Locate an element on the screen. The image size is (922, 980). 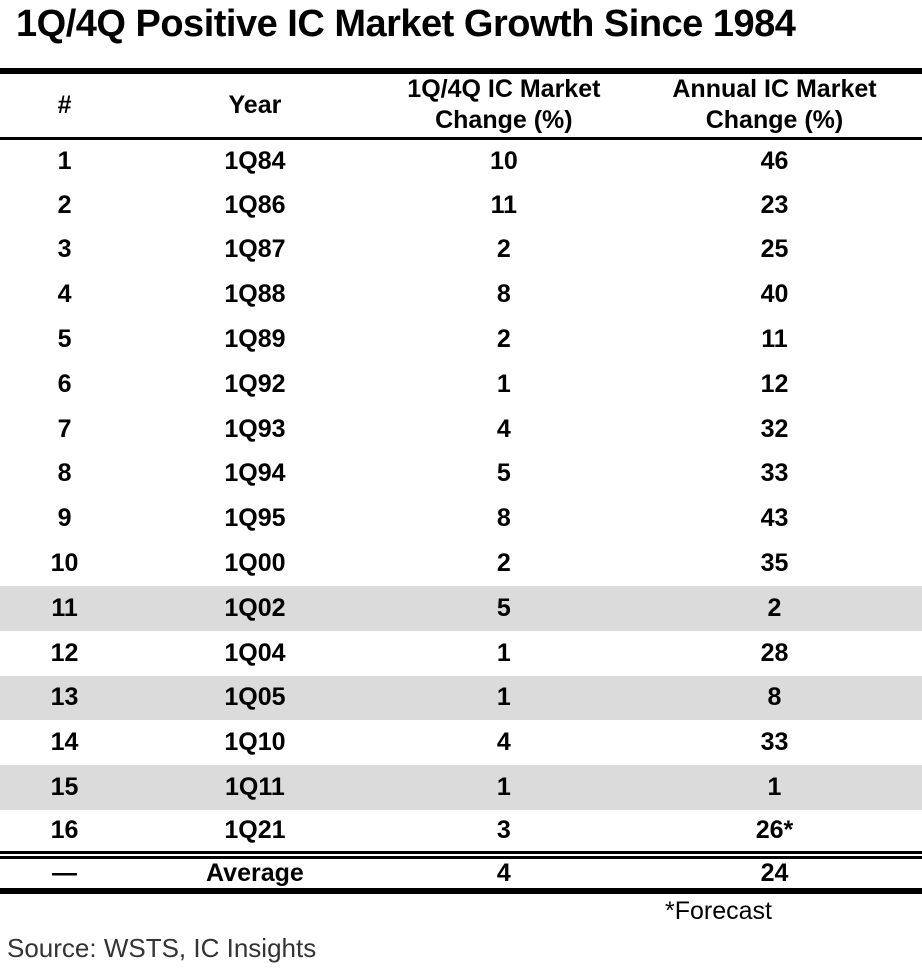
annual-change-cell: 28 is located at coordinates (774, 652).